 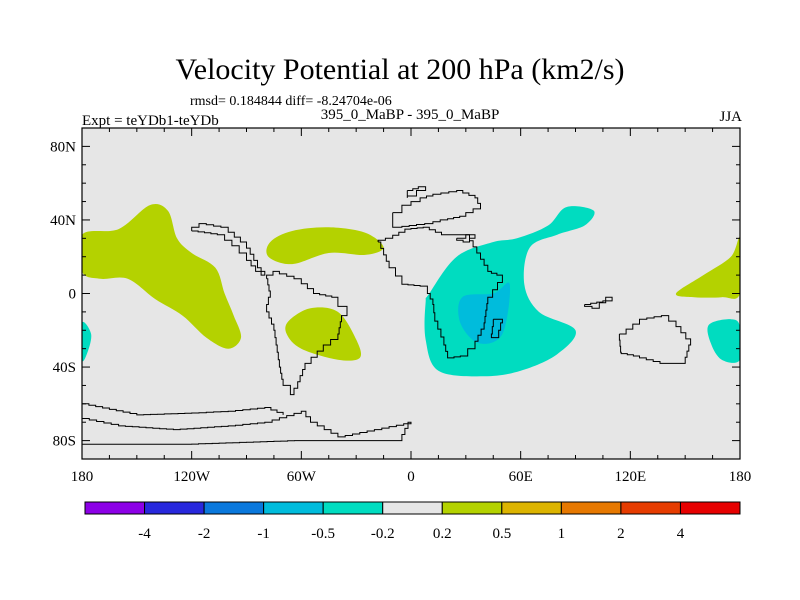 What do you see at coordinates (150, 121) in the screenshot?
I see `experiment-label: Expt = teYDb1-teYDb` at bounding box center [150, 121].